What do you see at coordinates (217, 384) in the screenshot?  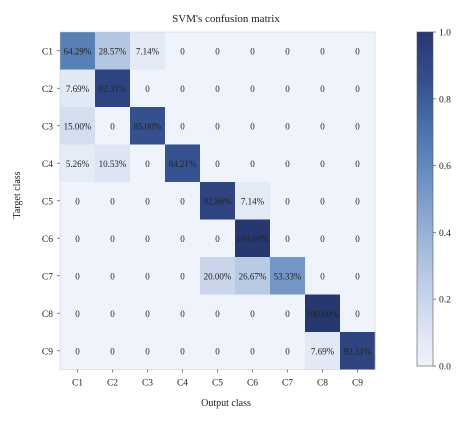 I see `x-tick-label: C5` at bounding box center [217, 384].